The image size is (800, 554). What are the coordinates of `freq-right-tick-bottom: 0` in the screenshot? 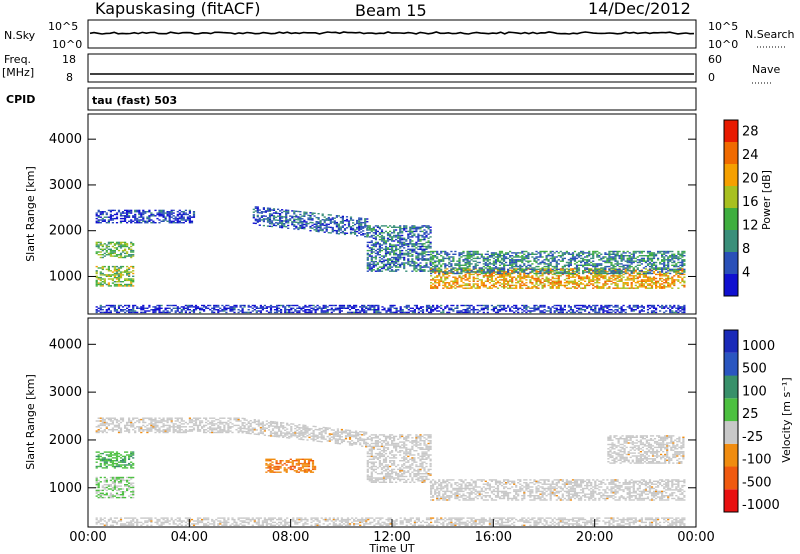 It's located at (711, 77).